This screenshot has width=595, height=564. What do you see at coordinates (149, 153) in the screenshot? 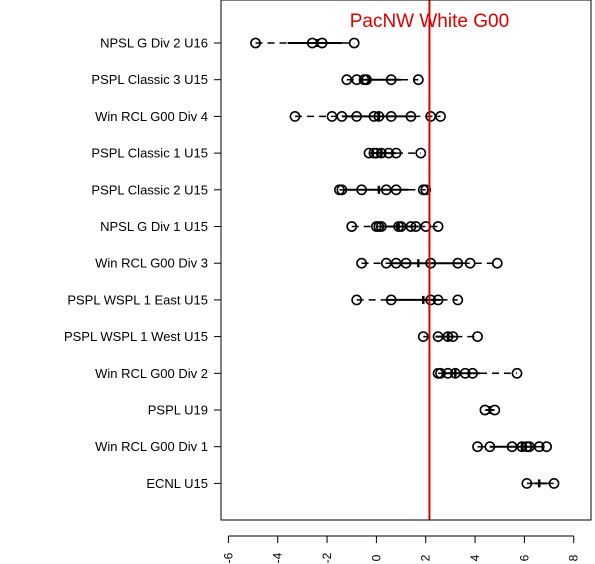
I see `category-label: PSPL Classic 1 U15` at bounding box center [149, 153].